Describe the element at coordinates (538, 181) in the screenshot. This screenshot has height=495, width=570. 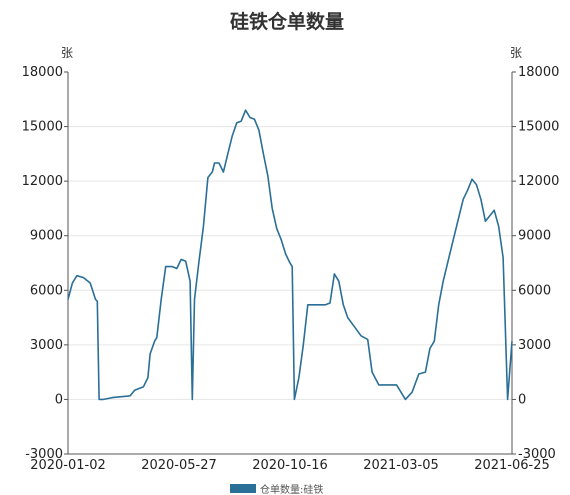
I see `right-tick-label: 12000` at that location.